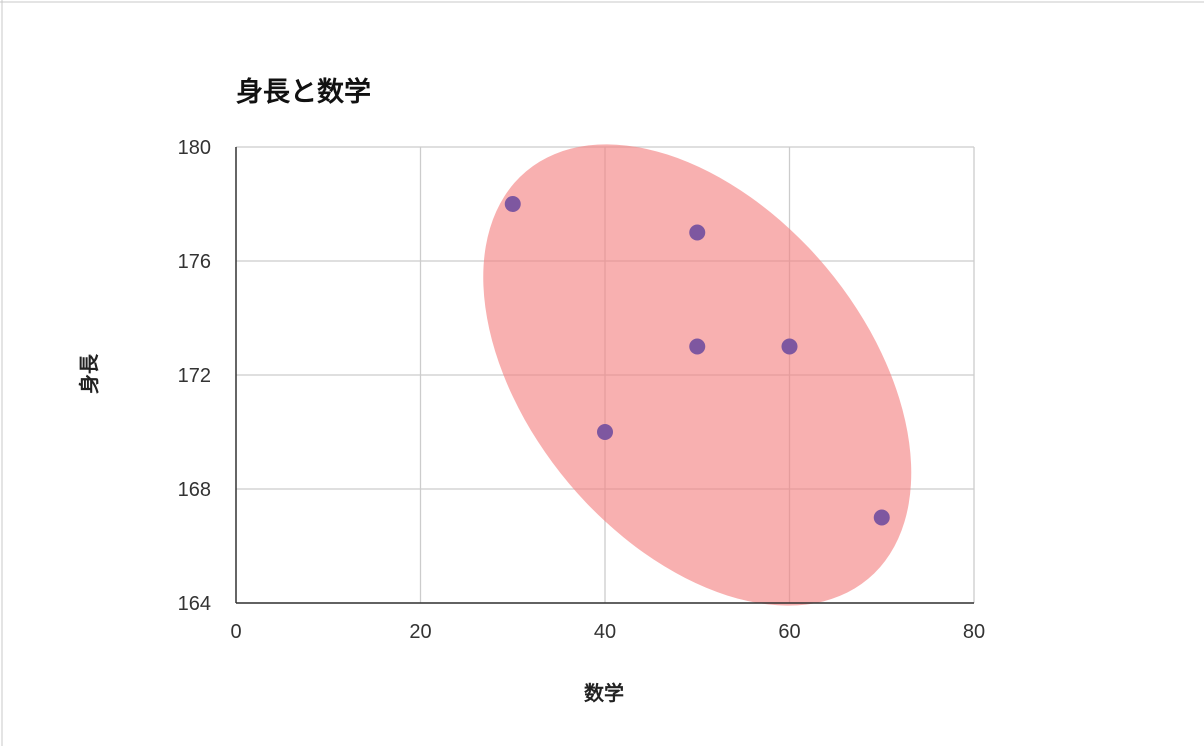  Describe the element at coordinates (605, 632) in the screenshot. I see `x-tick-label: 40` at that location.